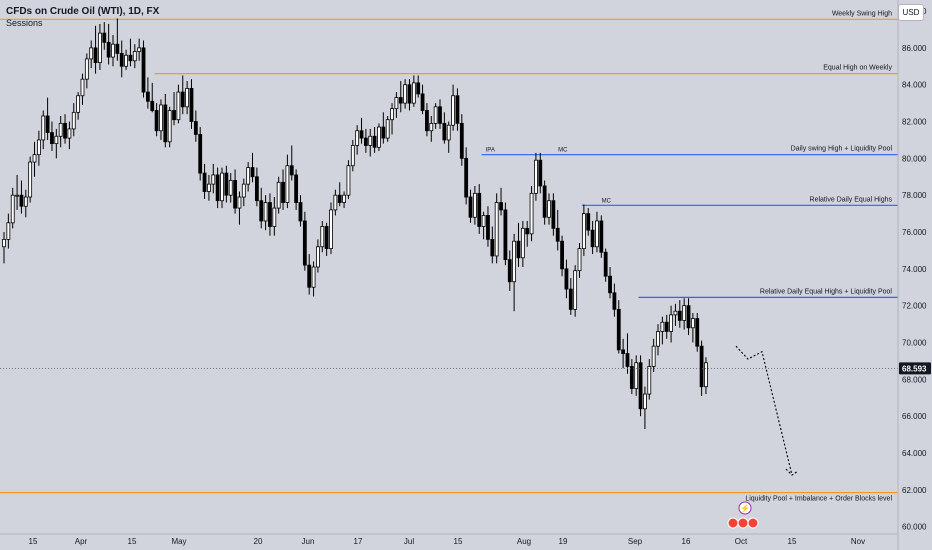  Describe the element at coordinates (409, 541) in the screenshot. I see `time-tick-label: Jul` at that location.